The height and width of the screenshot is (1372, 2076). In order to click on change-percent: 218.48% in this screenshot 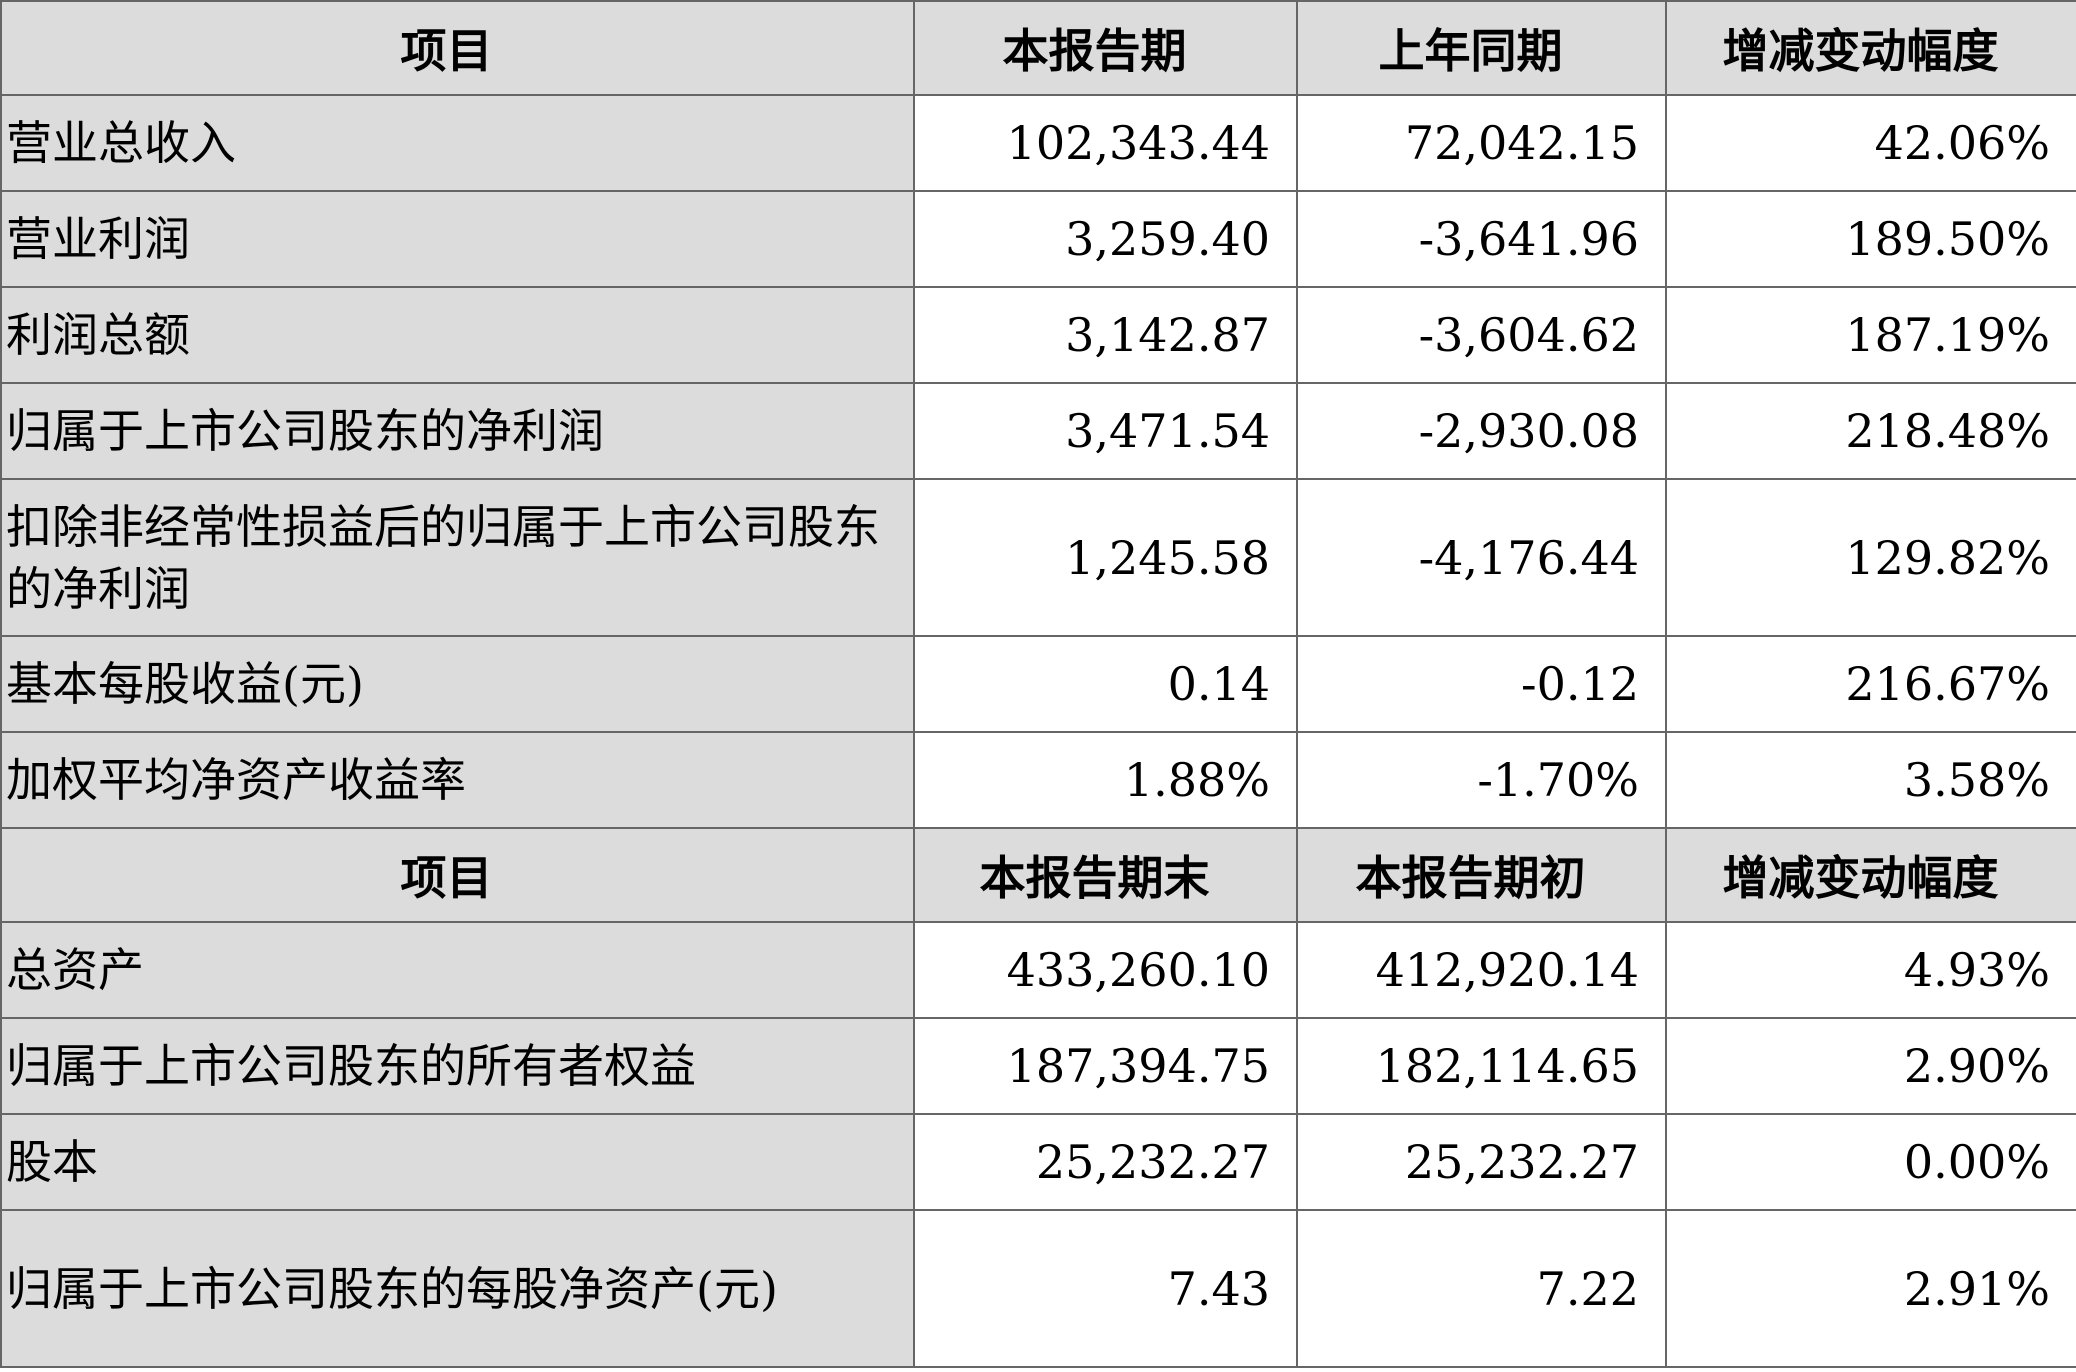, I will do `click(1870, 431)`.